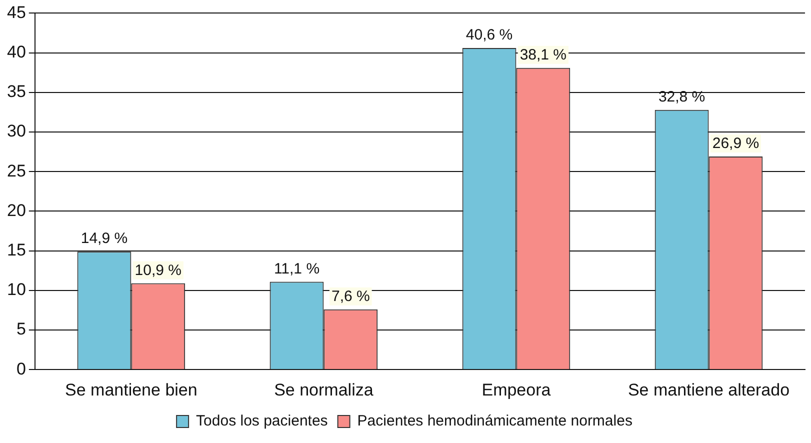 The width and height of the screenshot is (811, 443). What do you see at coordinates (736, 143) in the screenshot?
I see `data-label: 26,9 %` at bounding box center [736, 143].